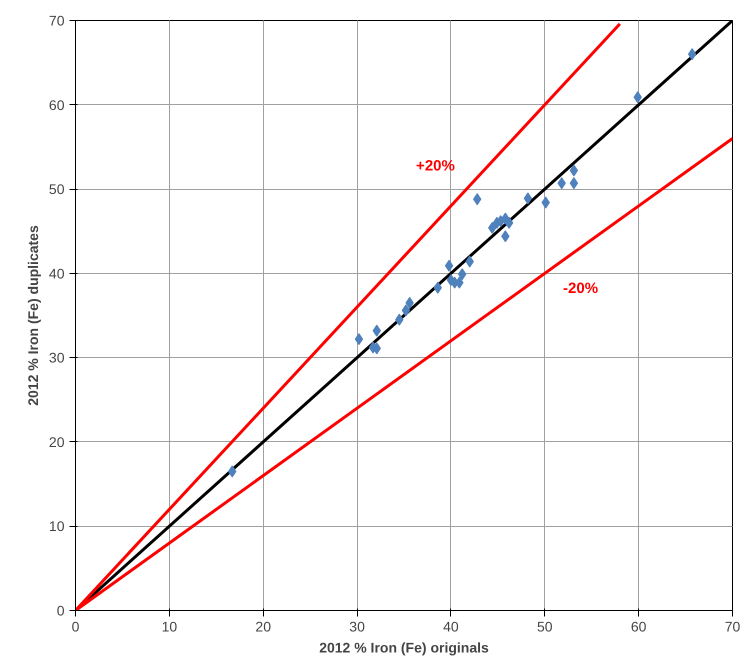  What do you see at coordinates (56, 273) in the screenshot?
I see `y-tick-label: 40` at bounding box center [56, 273].